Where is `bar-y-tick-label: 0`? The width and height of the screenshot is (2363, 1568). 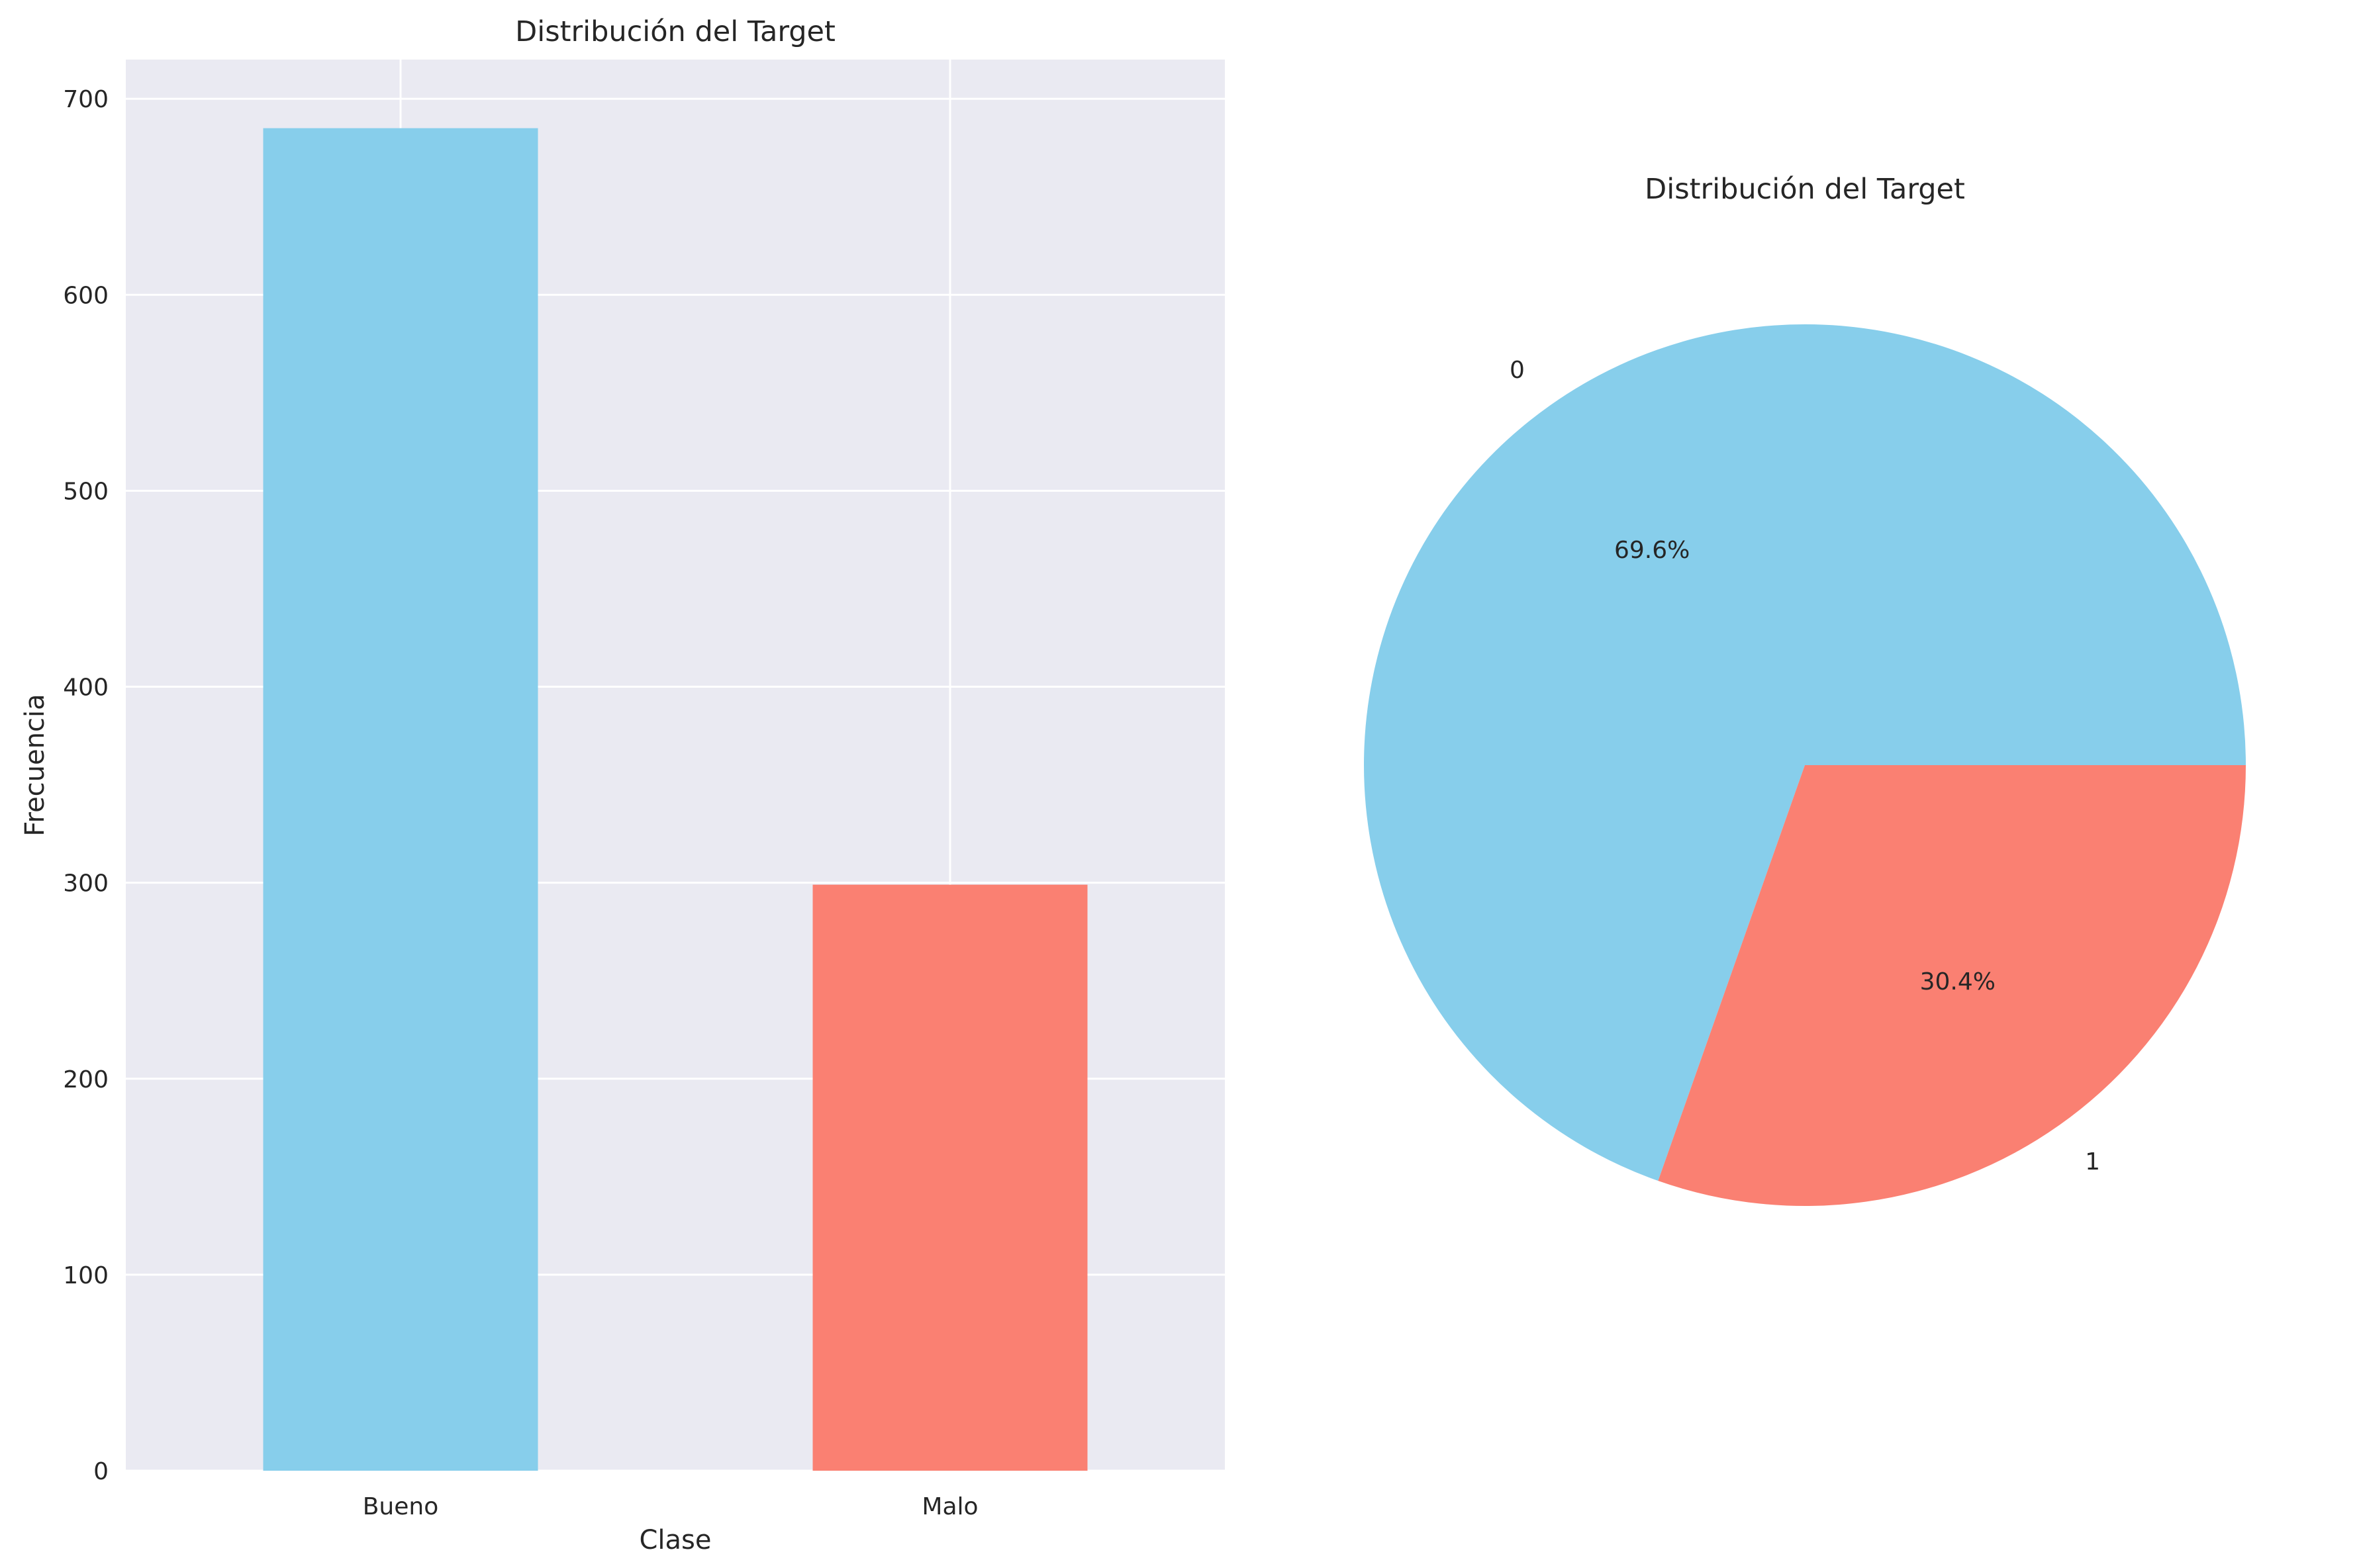
bar-y-tick-label: 0 is located at coordinates (101, 1471).